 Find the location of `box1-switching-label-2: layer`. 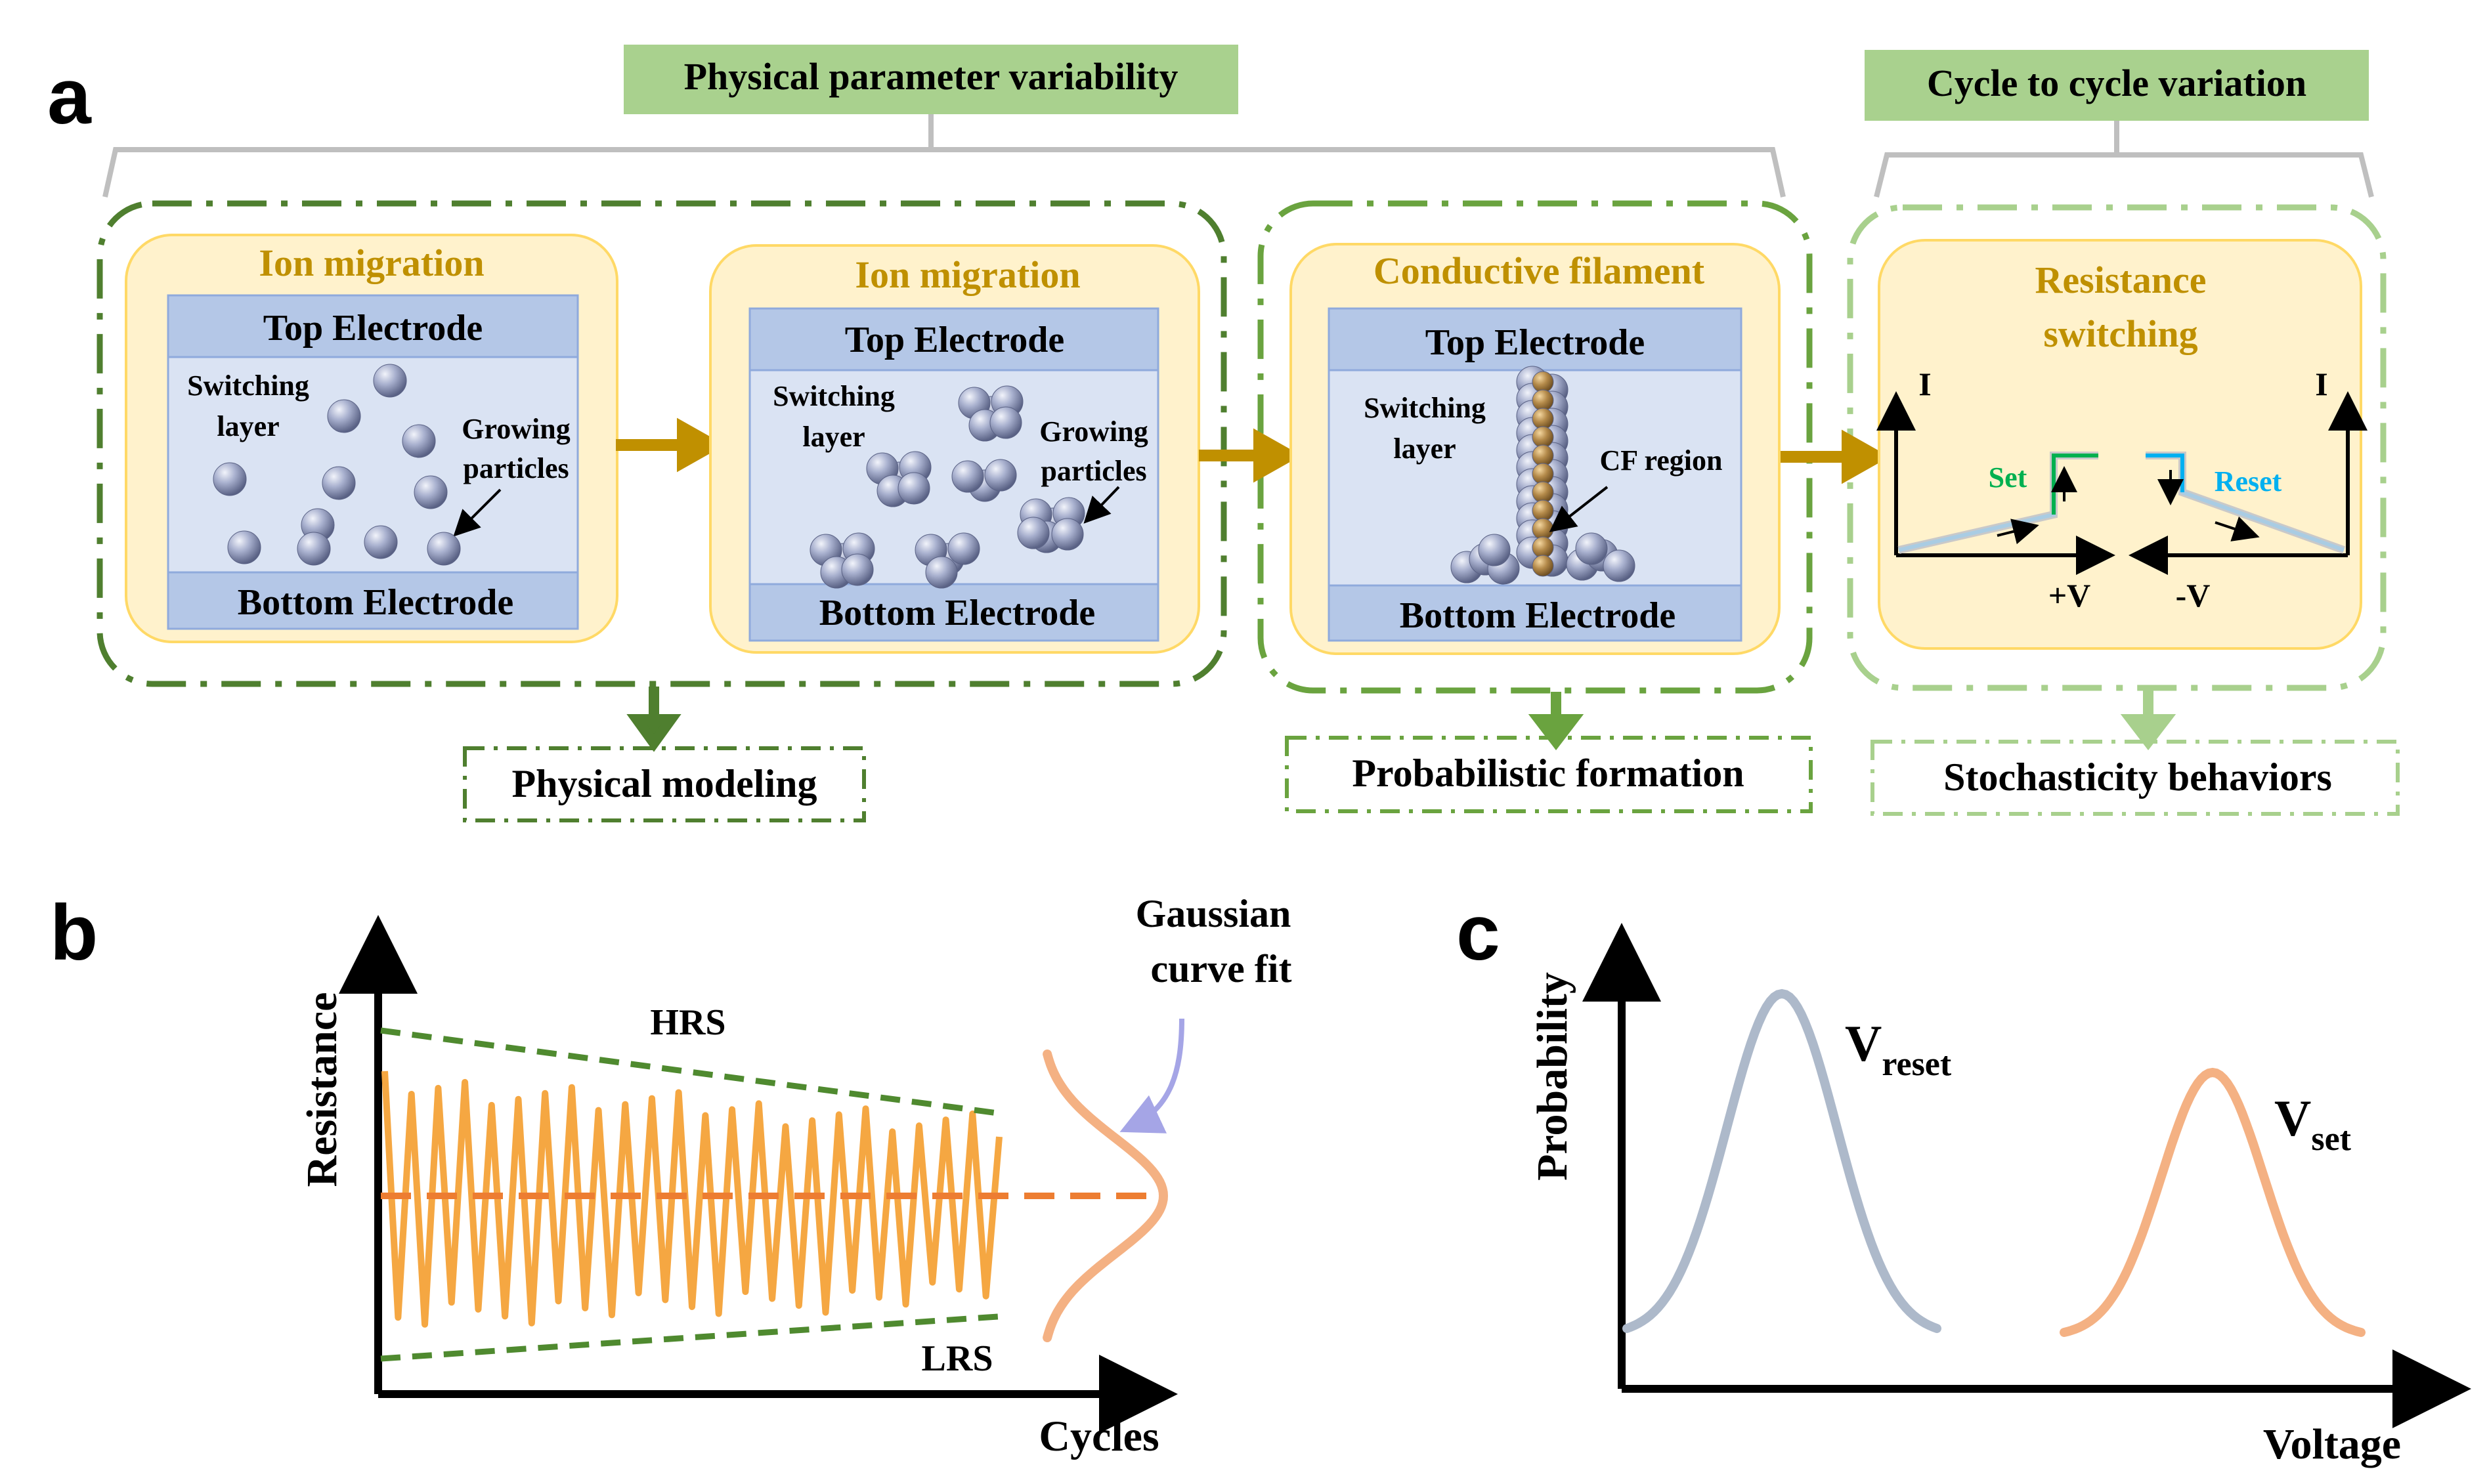

box1-switching-label-2: layer is located at coordinates (248, 426).